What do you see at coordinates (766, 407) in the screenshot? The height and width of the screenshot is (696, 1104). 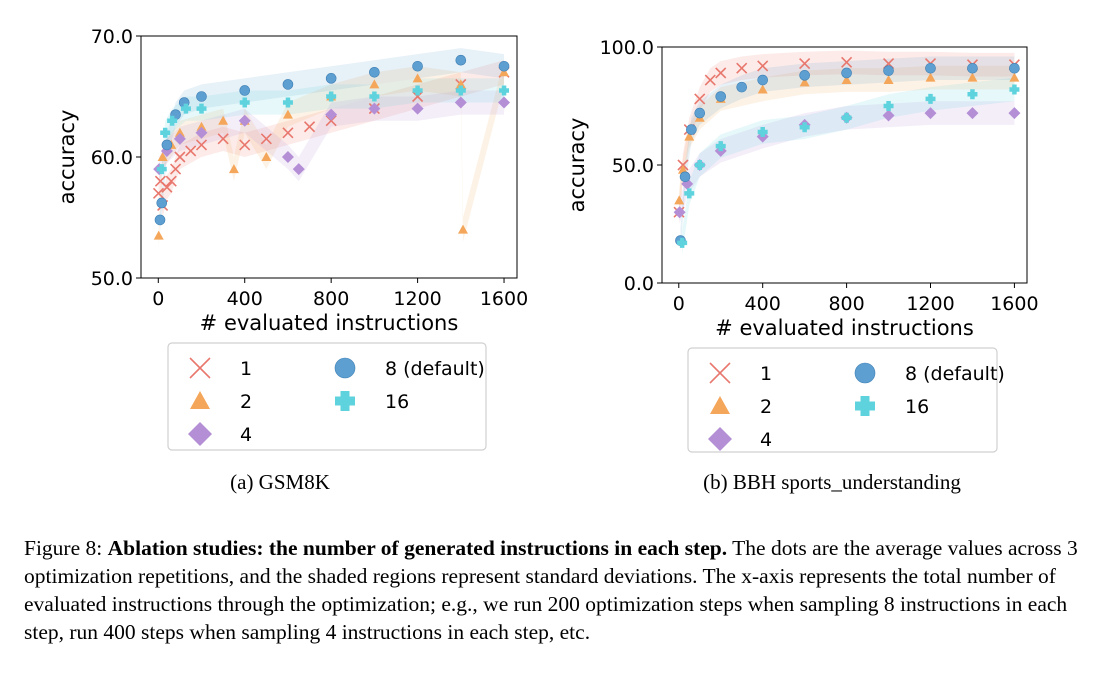 I see `bbh-legend-label-1: 2` at bounding box center [766, 407].